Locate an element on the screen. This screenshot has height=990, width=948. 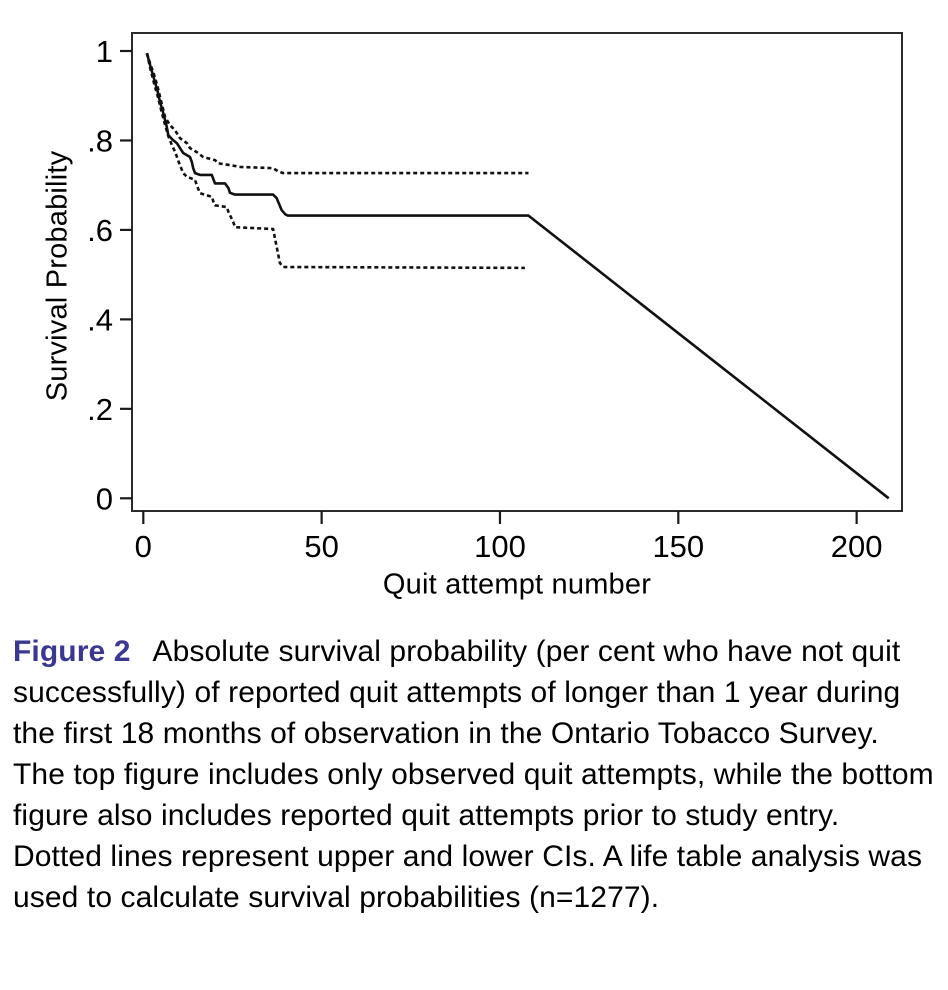
series-upper-ci is located at coordinates (337, 113).